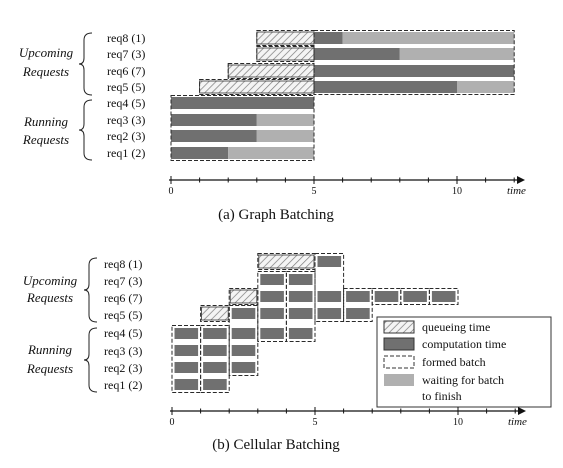  What do you see at coordinates (50, 280) in the screenshot?
I see `upcoming-label-line1: Upcoming` at bounding box center [50, 280].